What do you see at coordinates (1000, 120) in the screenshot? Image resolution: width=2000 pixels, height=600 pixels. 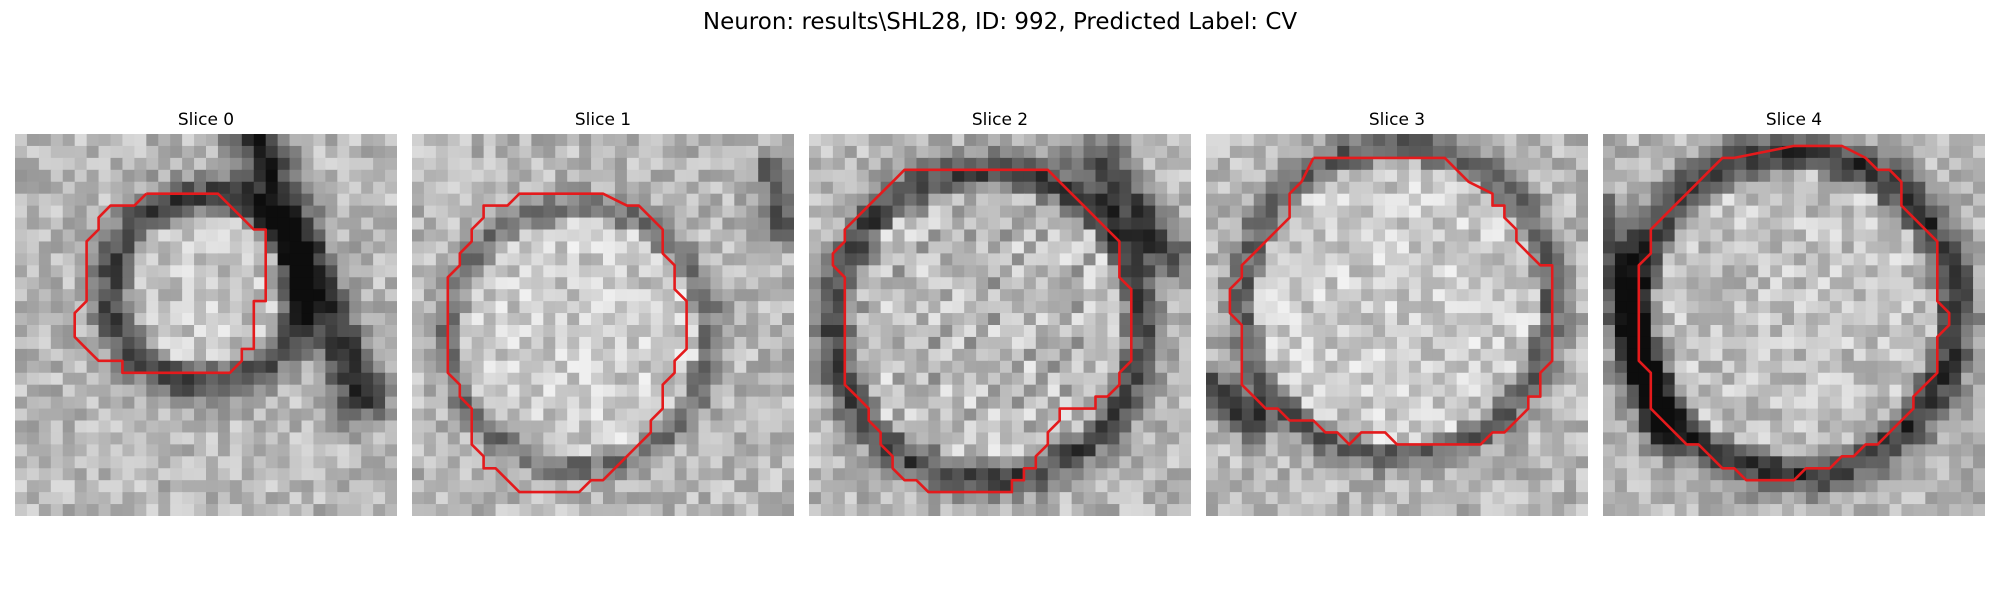 I see `slice-title: Slice 2` at bounding box center [1000, 120].